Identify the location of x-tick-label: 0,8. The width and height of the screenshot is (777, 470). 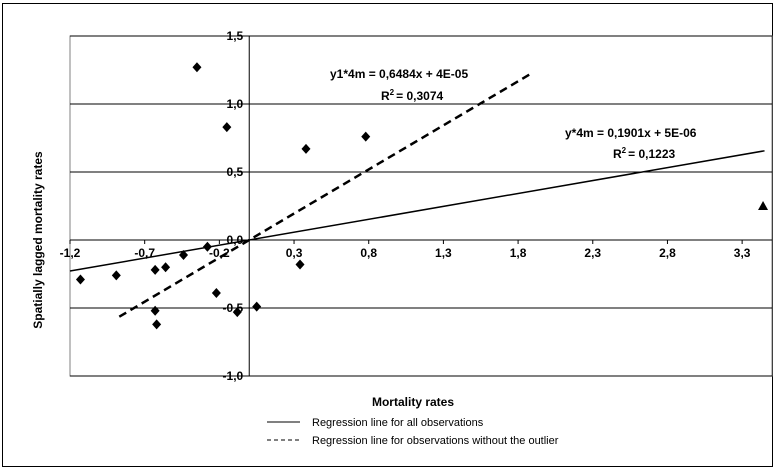
(368, 253).